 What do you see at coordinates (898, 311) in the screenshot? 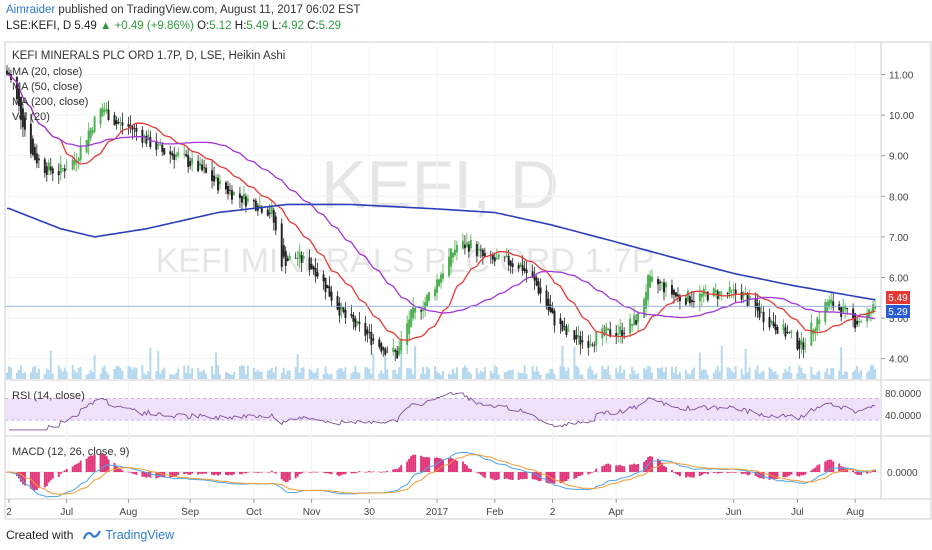
I see `price-tag-blue` at bounding box center [898, 311].